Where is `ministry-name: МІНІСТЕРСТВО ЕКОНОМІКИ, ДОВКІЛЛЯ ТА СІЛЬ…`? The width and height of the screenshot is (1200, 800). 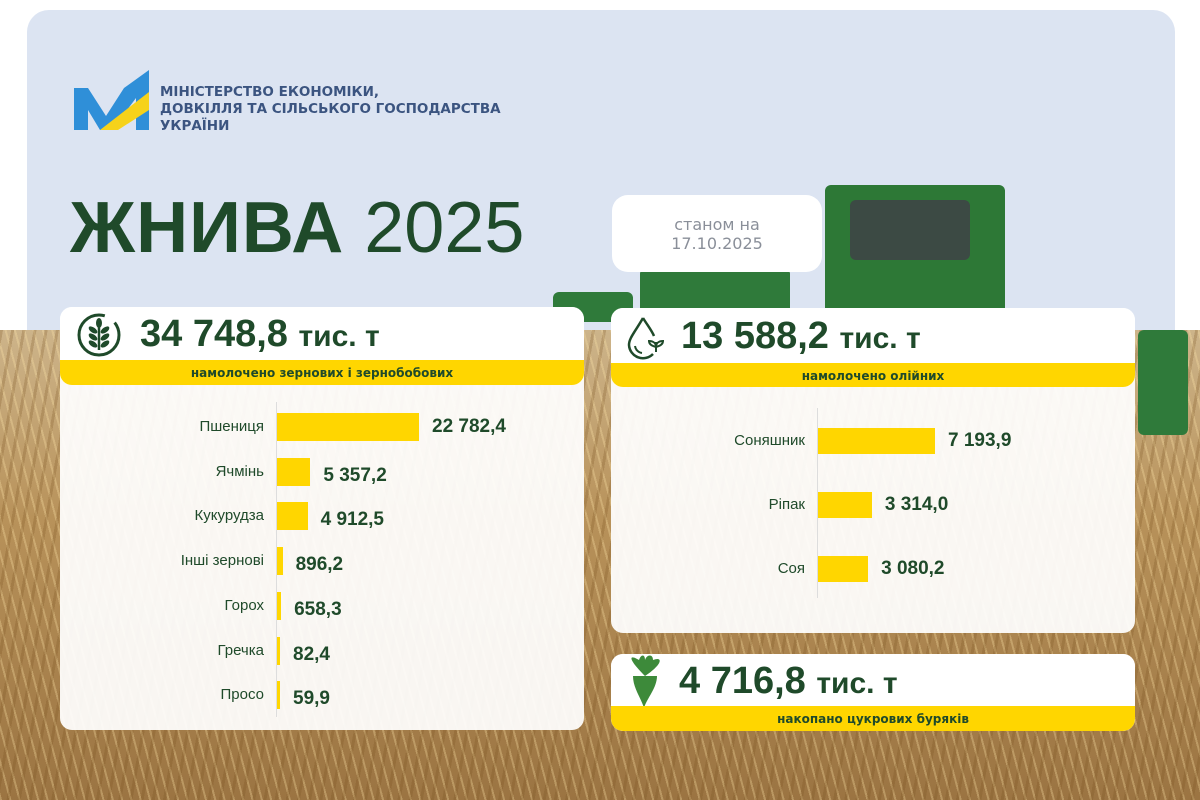 ministry-name: МІНІСТЕРСТВО ЕКОНОМІКИ, ДОВКІЛЛЯ ТА СІЛЬ… is located at coordinates (330, 109).